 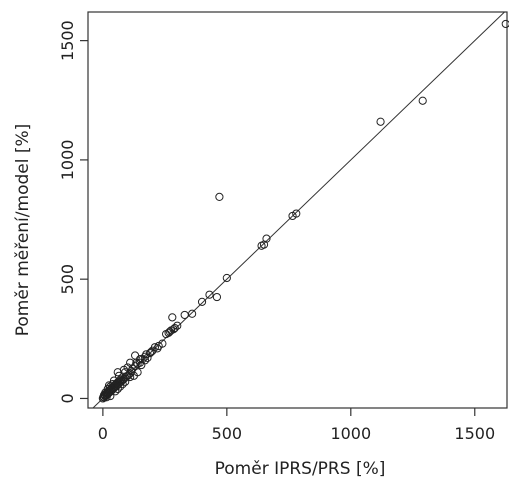 I want to click on x-tick-label: 1500, so click(x=474, y=433).